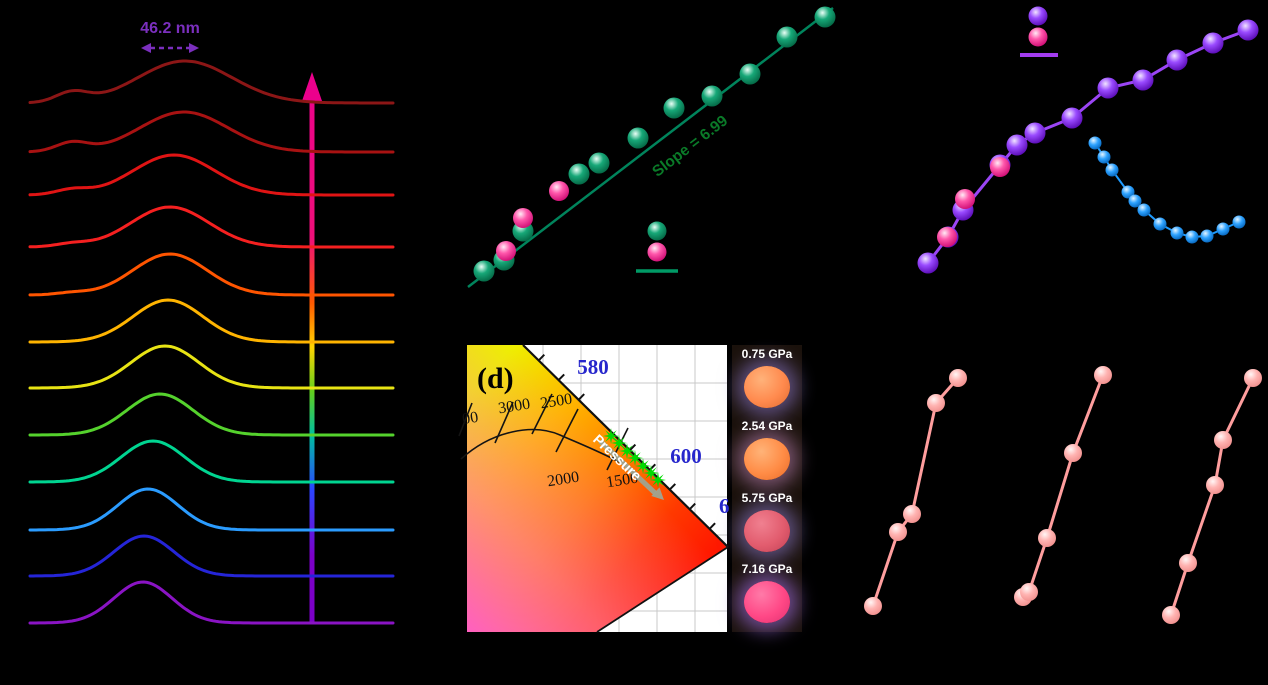 The height and width of the screenshot is (685, 1268). I want to click on panel-e-scatter, so click(1063, 495).